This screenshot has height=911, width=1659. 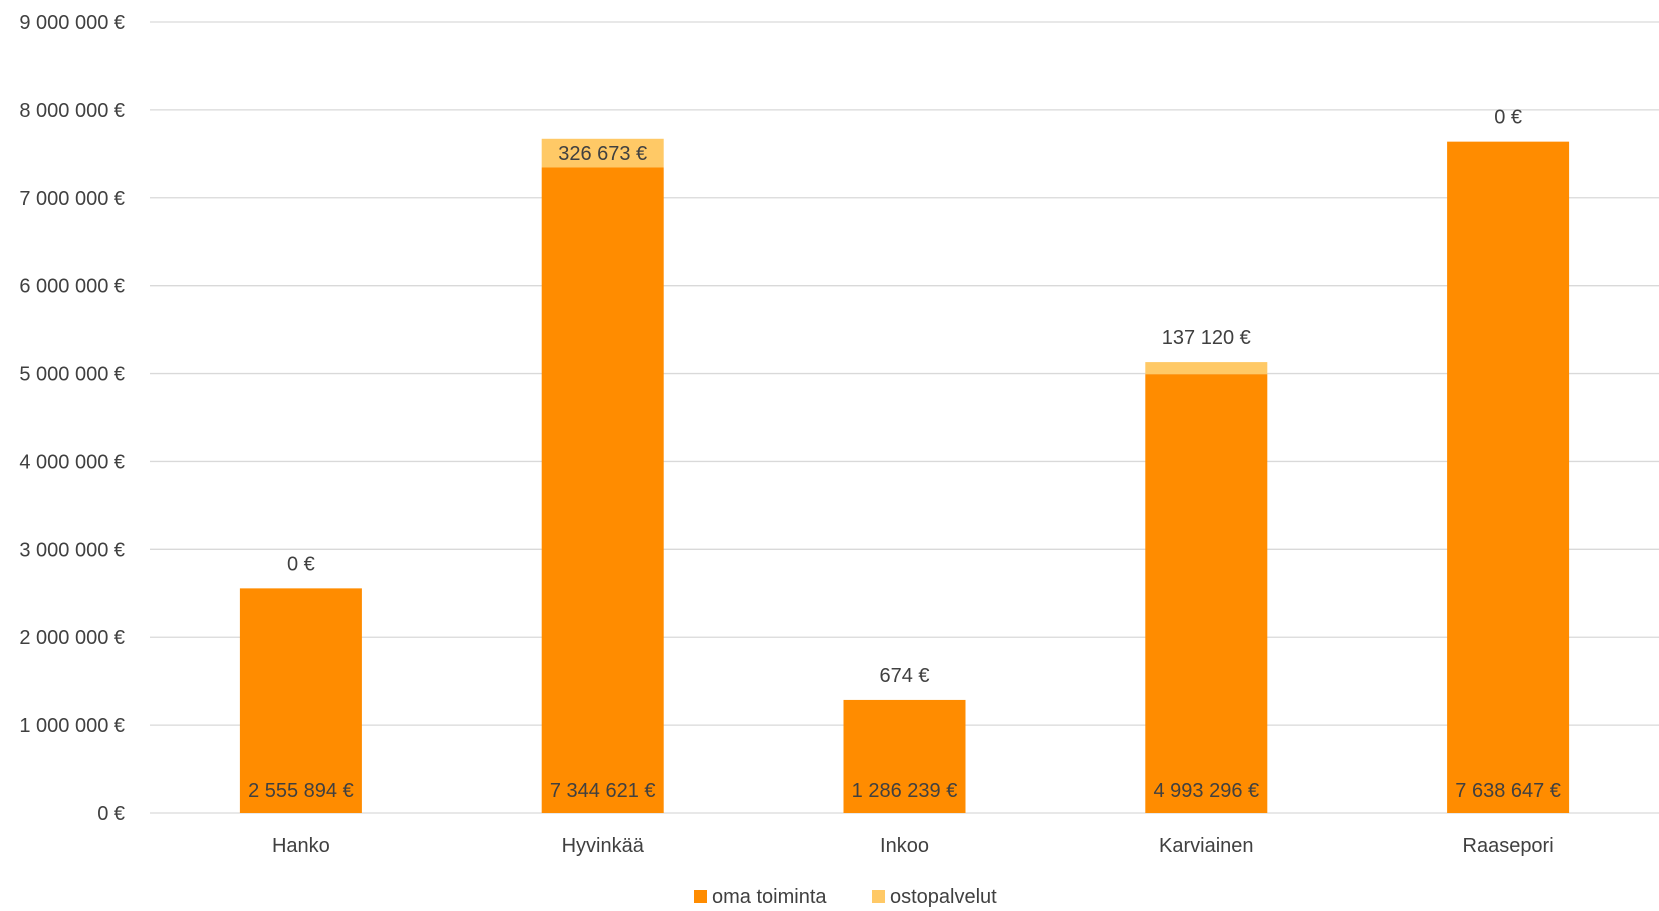 What do you see at coordinates (72, 23) in the screenshot?
I see `y-tick-label: 9 000 000 €` at bounding box center [72, 23].